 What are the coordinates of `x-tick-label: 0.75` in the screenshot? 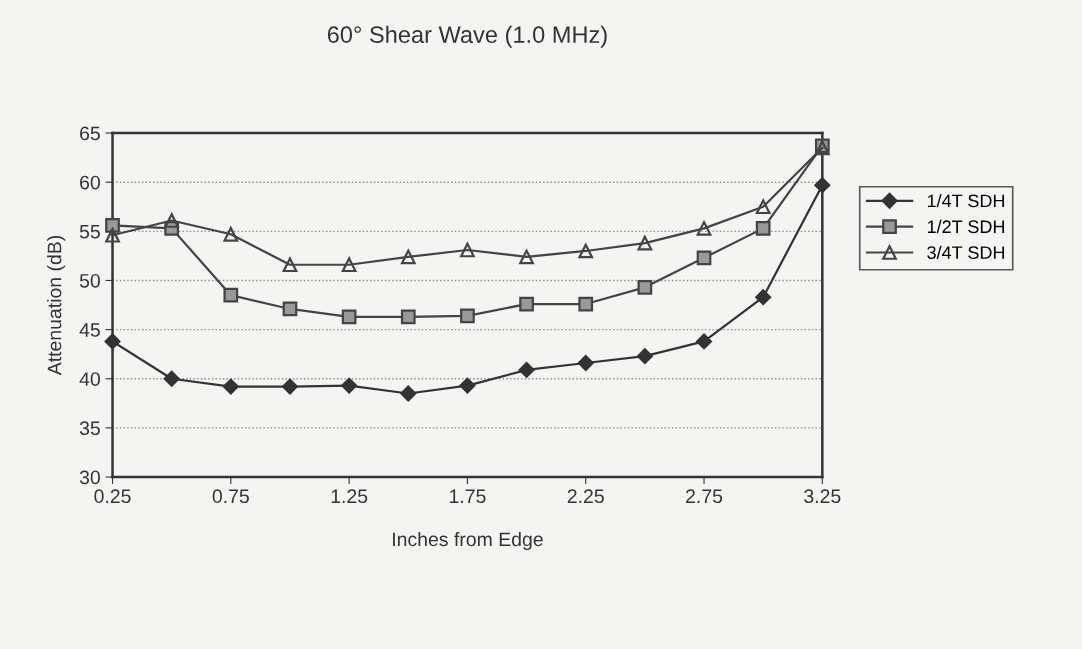 It's located at (230, 496).